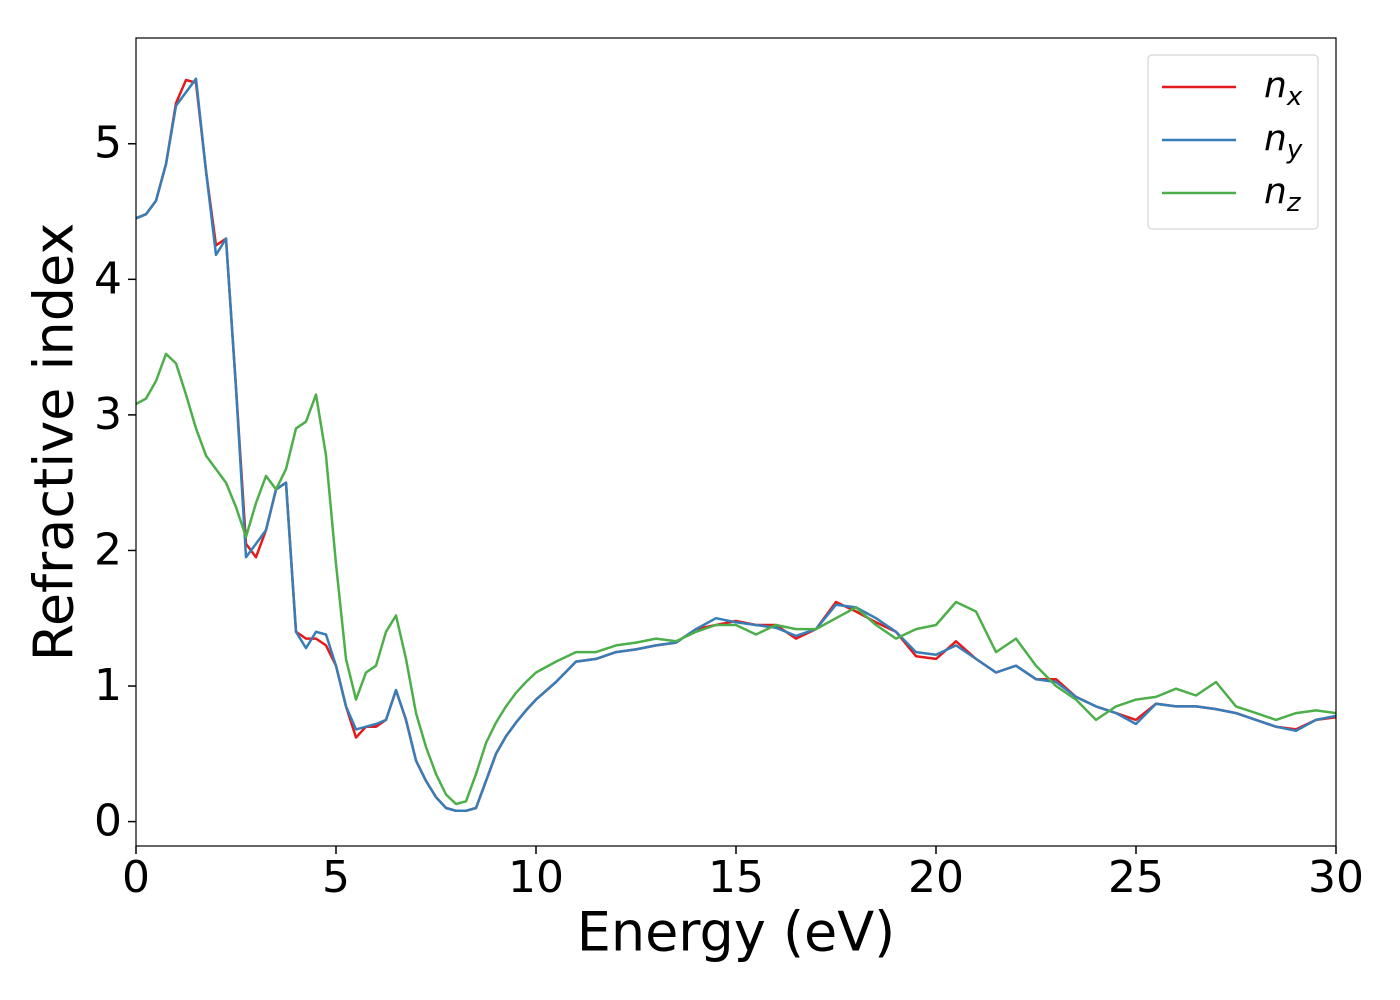 The height and width of the screenshot is (1000, 1400). Describe the element at coordinates (336, 877) in the screenshot. I see `x-tick-label: 5` at that location.